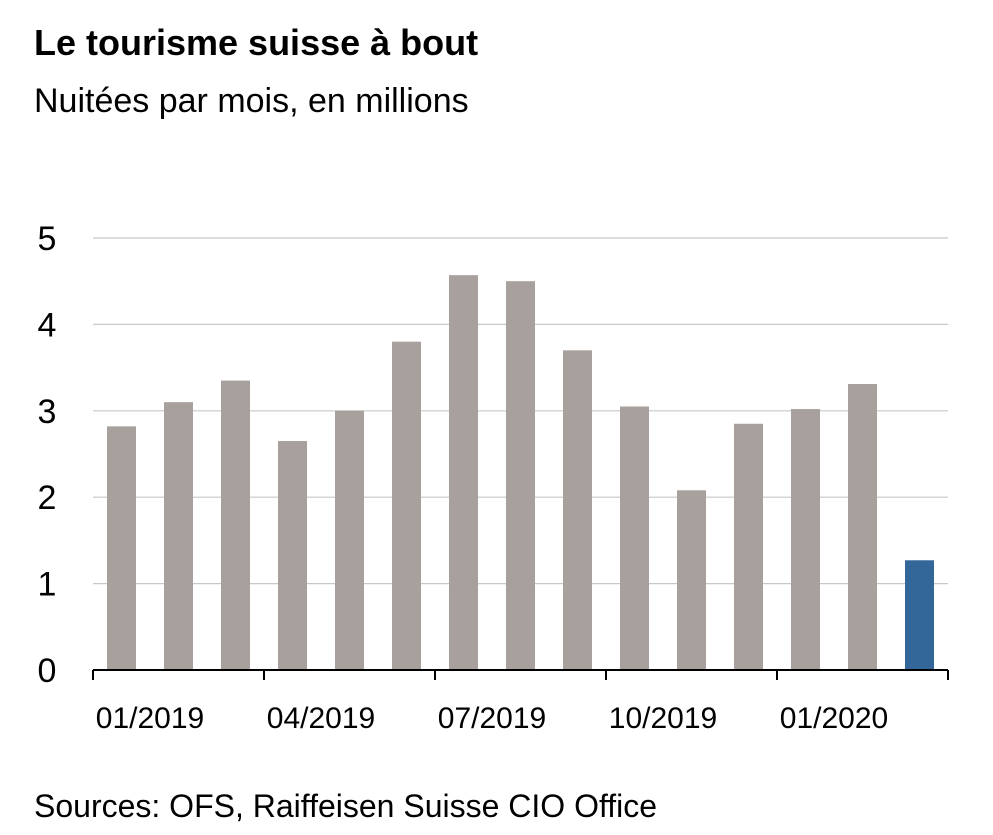  What do you see at coordinates (178, 536) in the screenshot?
I see `bar-02-2019` at bounding box center [178, 536].